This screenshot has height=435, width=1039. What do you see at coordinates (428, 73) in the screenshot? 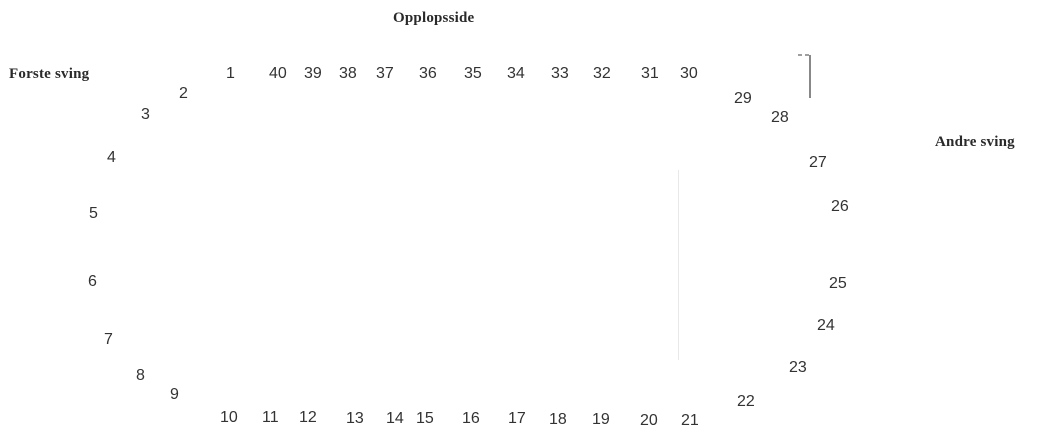
I see `position-36: 36` at bounding box center [428, 73].